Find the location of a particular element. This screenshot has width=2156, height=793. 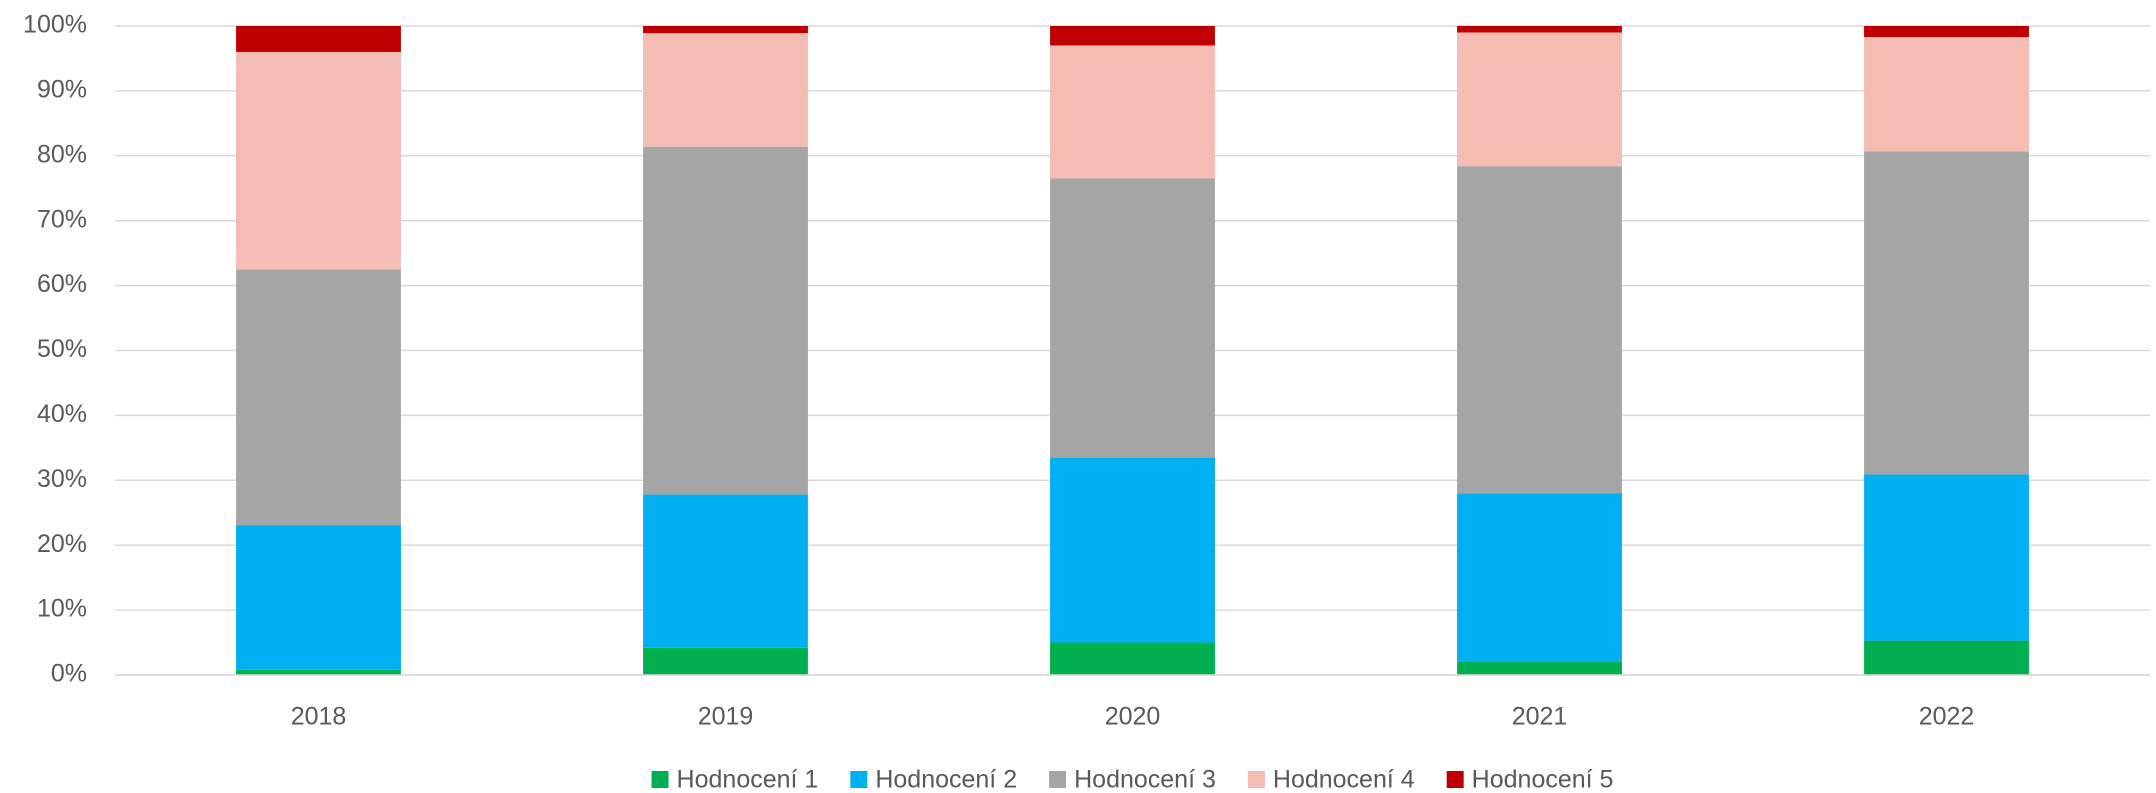

legend-label: Hodnocení 3 is located at coordinates (1145, 779).